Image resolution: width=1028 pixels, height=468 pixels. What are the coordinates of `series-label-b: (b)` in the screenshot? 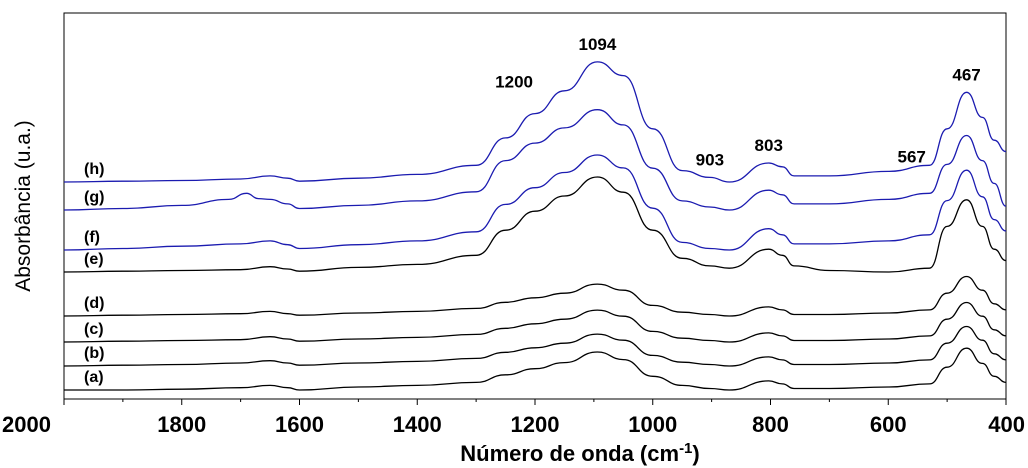 It's located at (94, 353).